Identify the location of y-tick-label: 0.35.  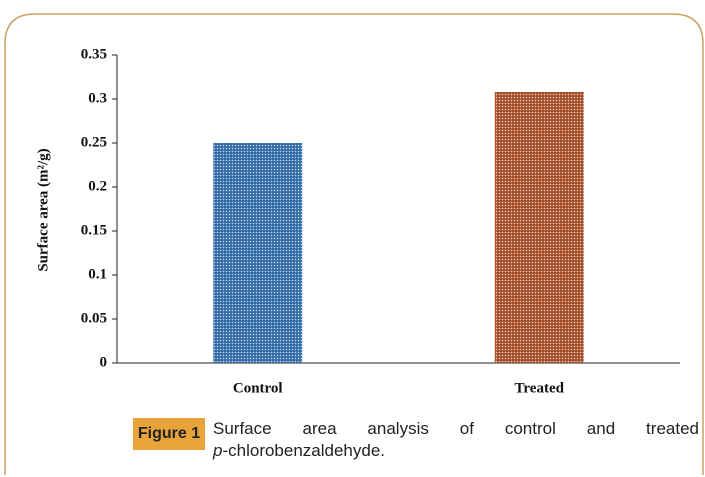
(94, 54).